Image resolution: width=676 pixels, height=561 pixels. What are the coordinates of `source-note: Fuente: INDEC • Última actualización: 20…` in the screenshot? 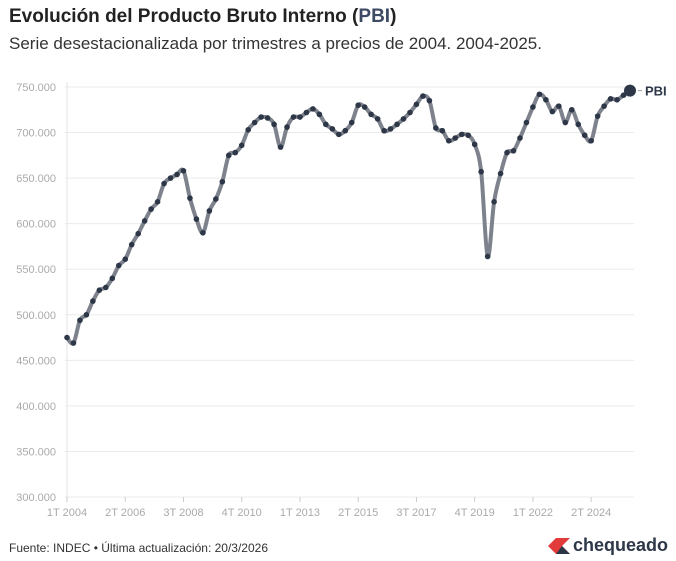 It's located at (138, 548).